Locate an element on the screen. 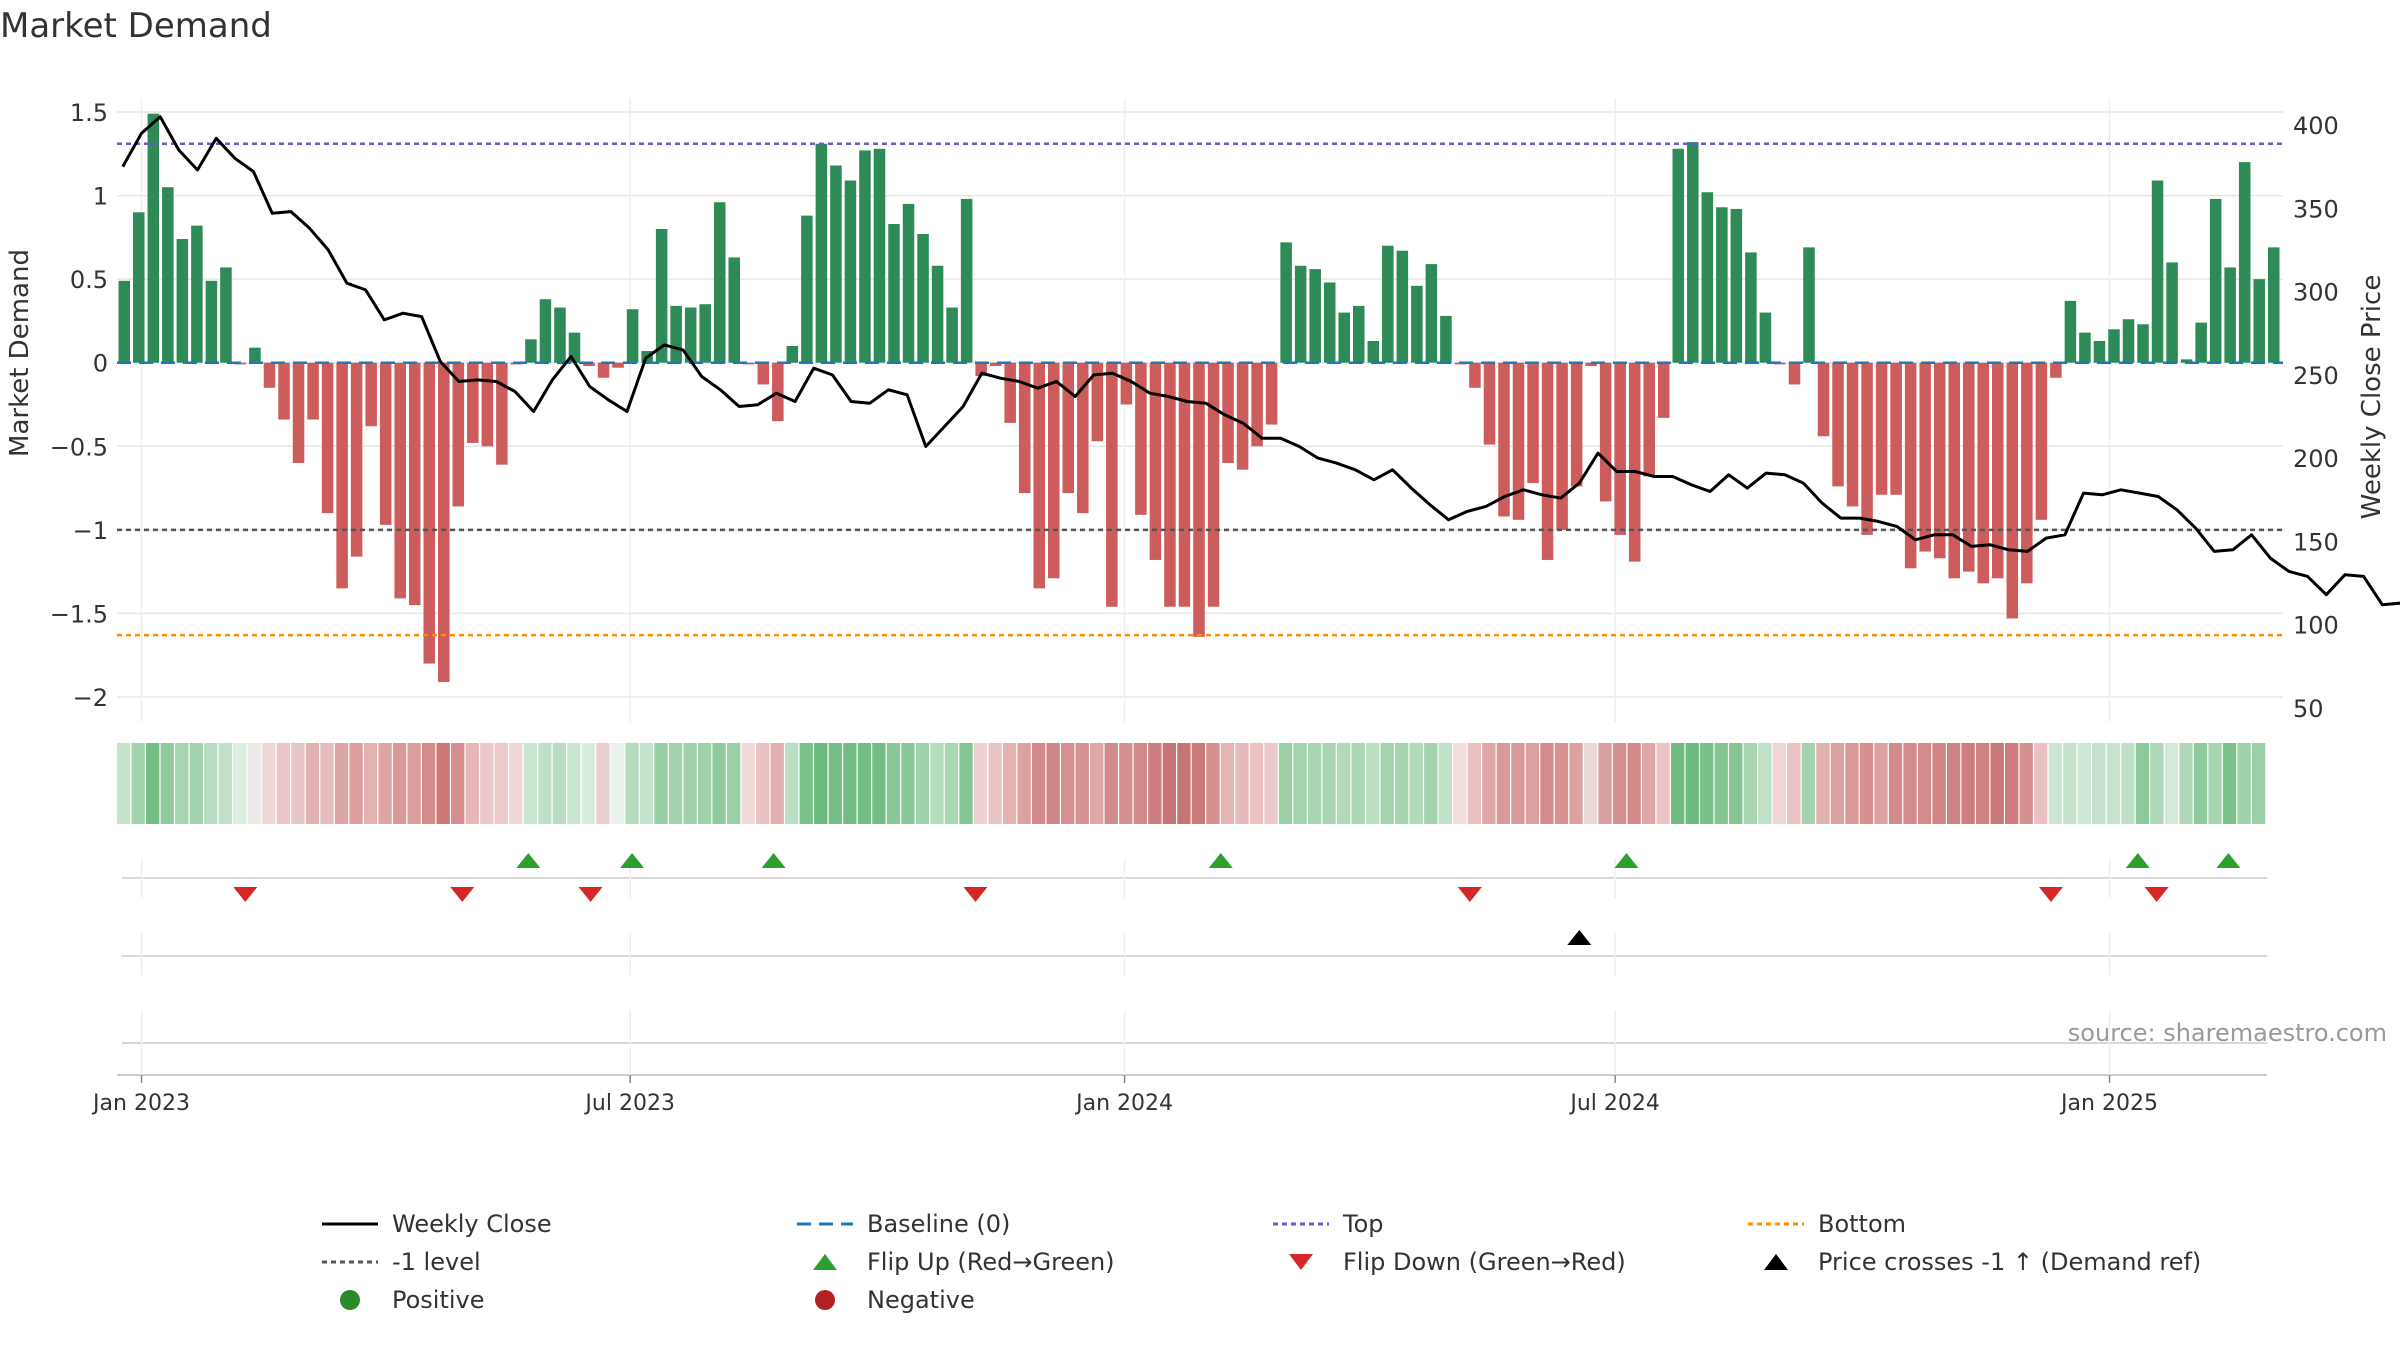 Image resolution: width=2400 pixels, height=1350 pixels. chart-title: Market Demand is located at coordinates (136, 26).